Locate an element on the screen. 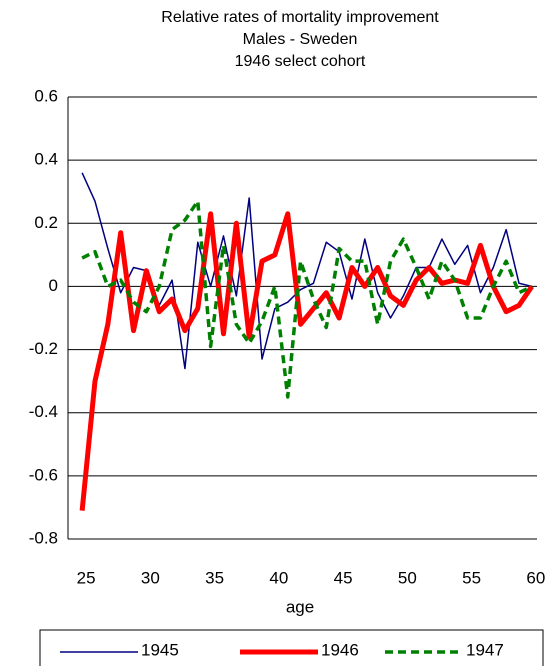  x-tick-label: 30 is located at coordinates (150, 577).